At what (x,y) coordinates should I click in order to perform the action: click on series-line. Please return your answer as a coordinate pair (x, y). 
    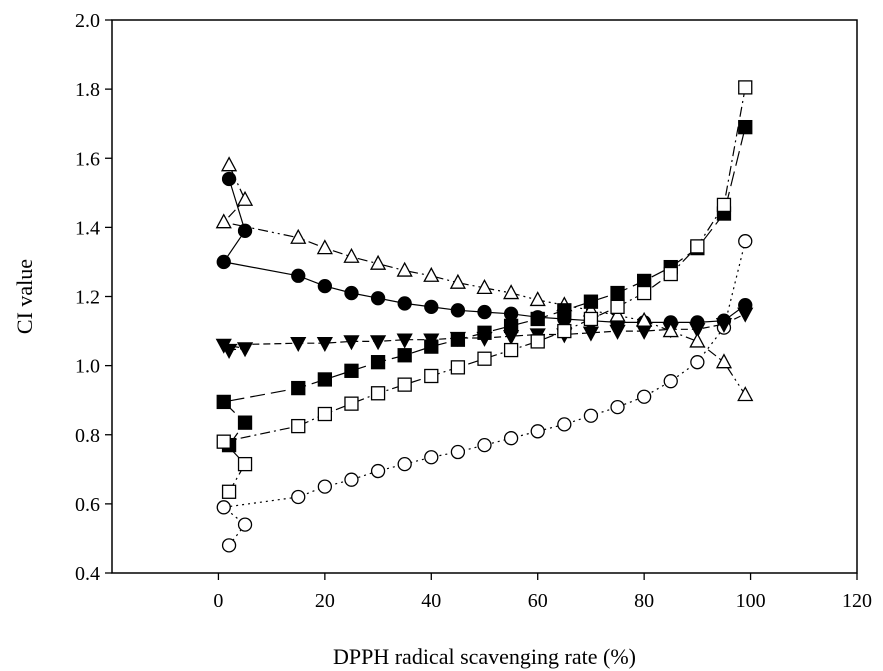
    Looking at the image, I should click on (484, 250).